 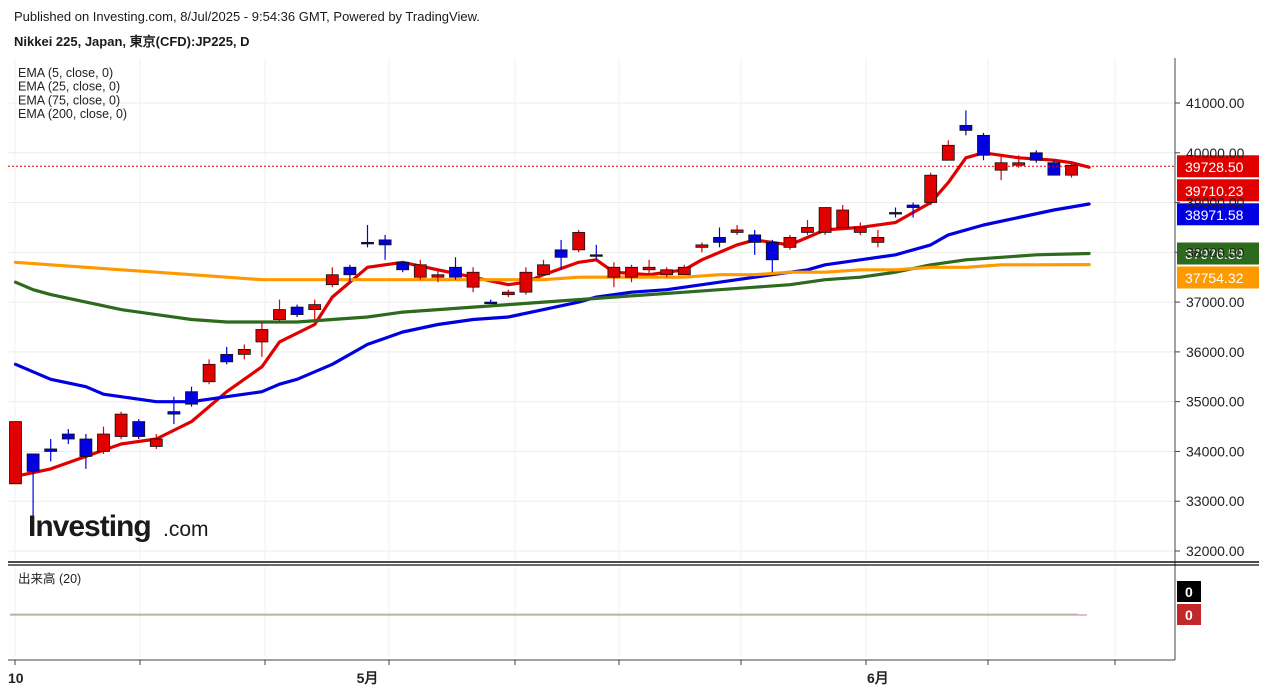 What do you see at coordinates (132, 41) in the screenshot?
I see `instrument-title: Nikkei 225, Japan, 東京(CFD):JP225, D` at bounding box center [132, 41].